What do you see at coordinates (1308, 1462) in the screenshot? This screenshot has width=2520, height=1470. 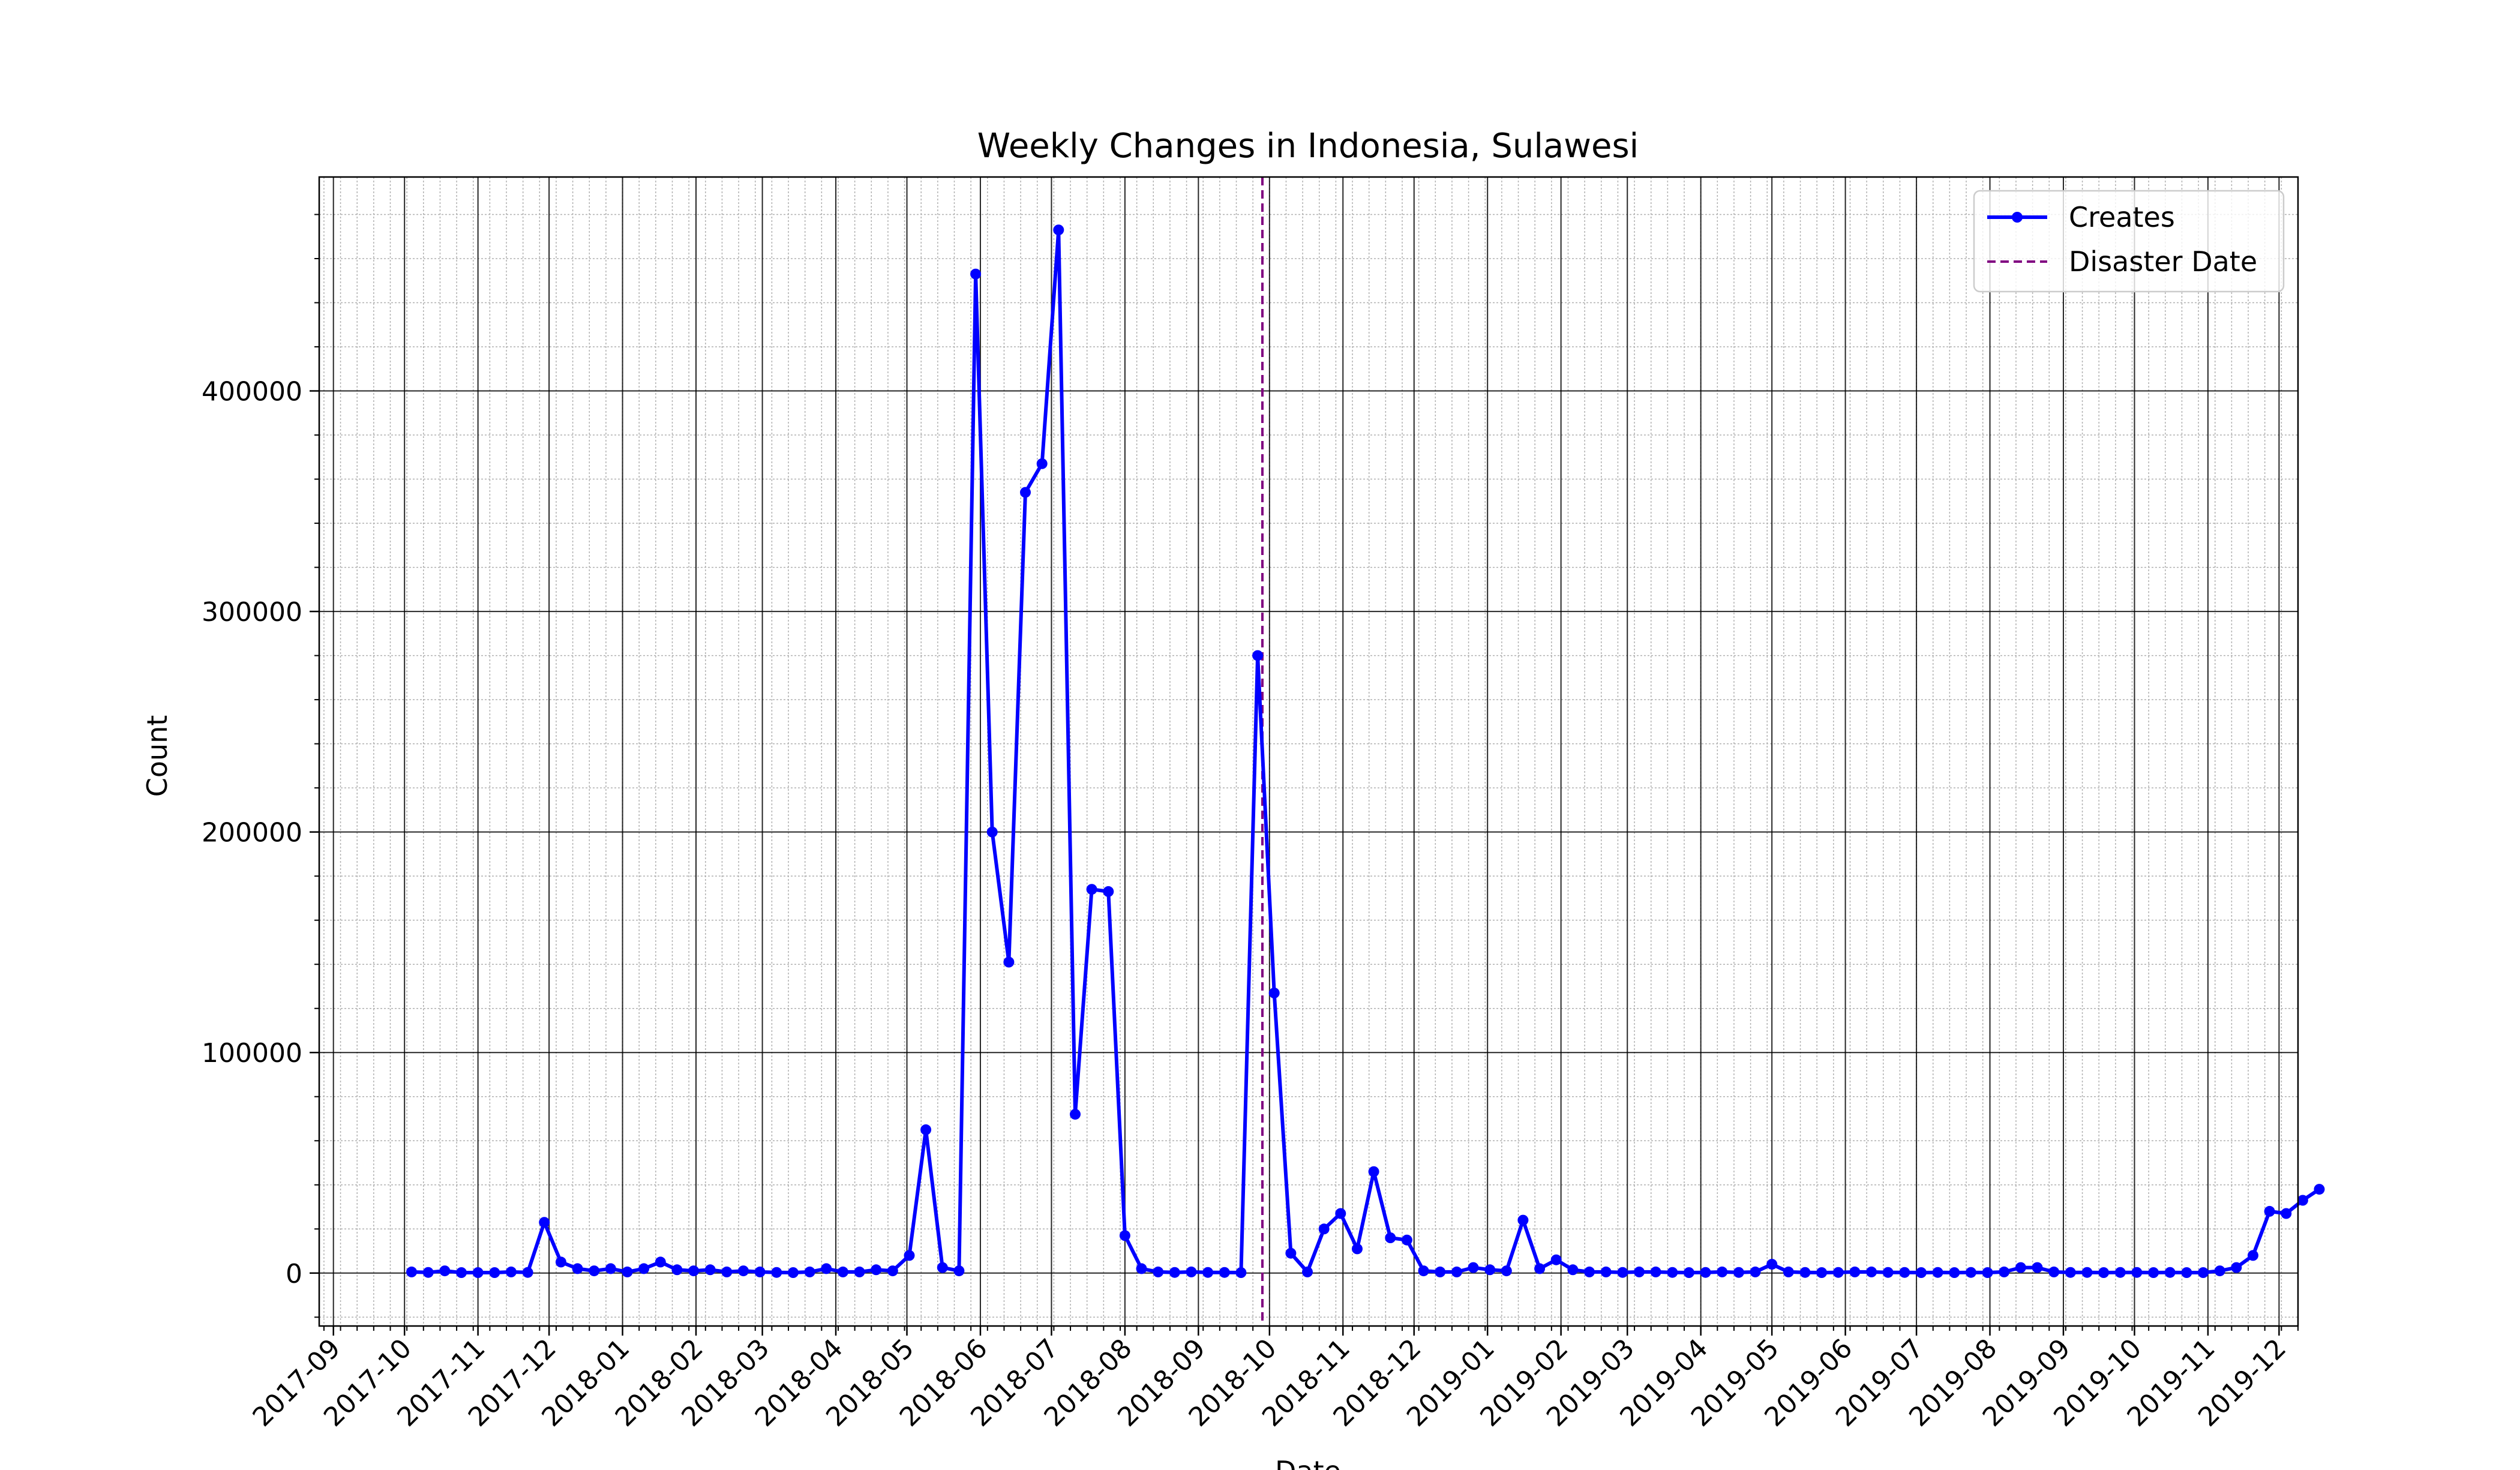 I see `x-axis-label: Date` at bounding box center [1308, 1462].